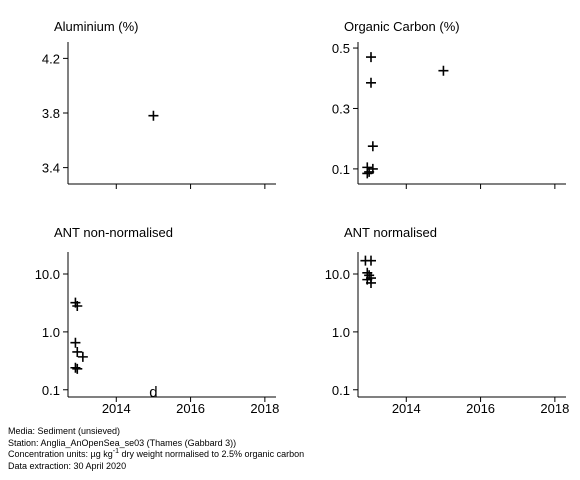  What do you see at coordinates (115, 451) in the screenshot?
I see `footer-units-sup: -1` at bounding box center [115, 451].